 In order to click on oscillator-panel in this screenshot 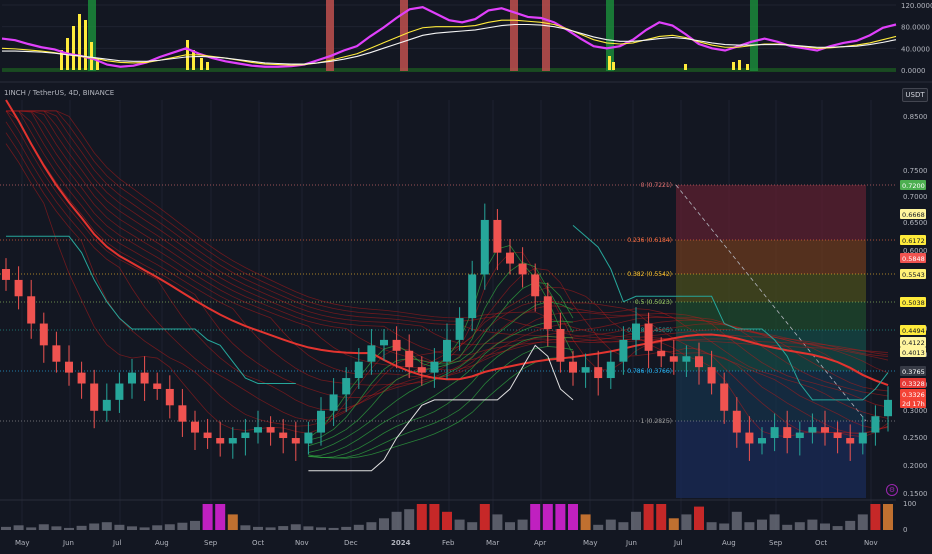, I will do `click(449, 36)`.